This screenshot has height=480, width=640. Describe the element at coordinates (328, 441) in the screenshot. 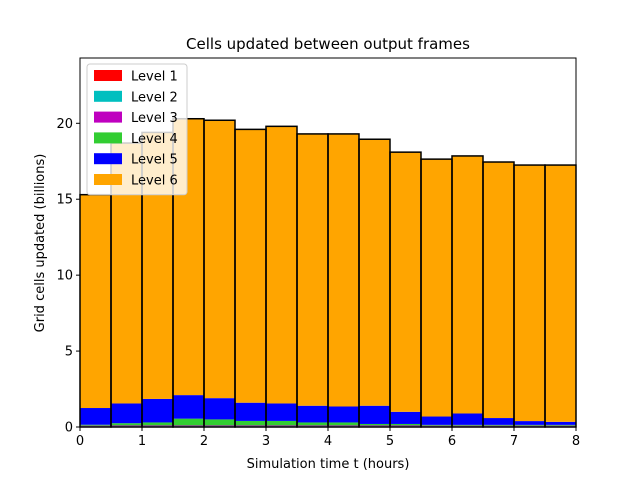

I see `x-tick-label: 4` at that location.